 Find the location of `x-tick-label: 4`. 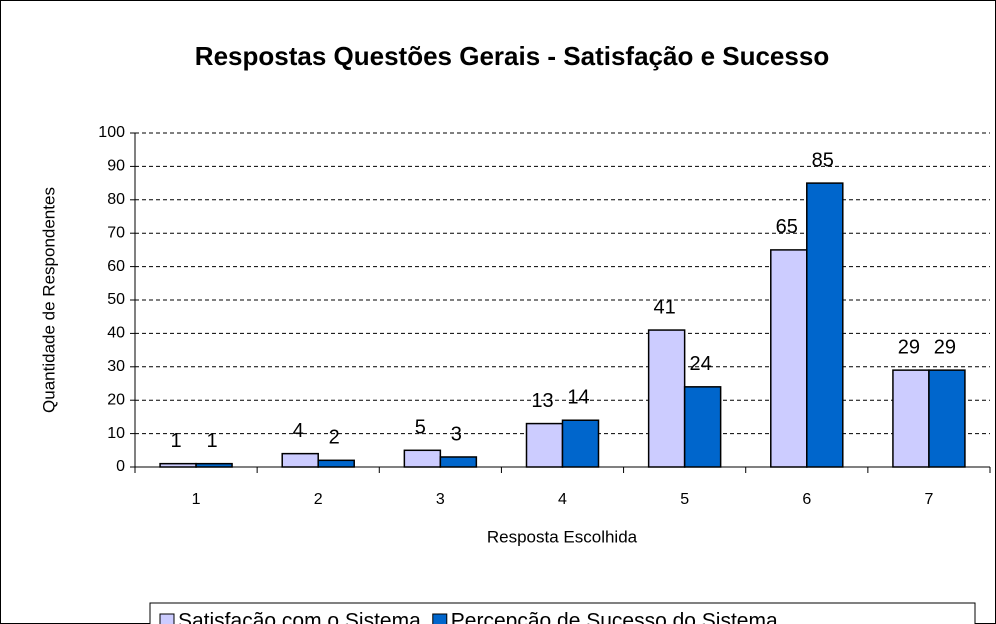

x-tick-label: 4 is located at coordinates (562, 499).